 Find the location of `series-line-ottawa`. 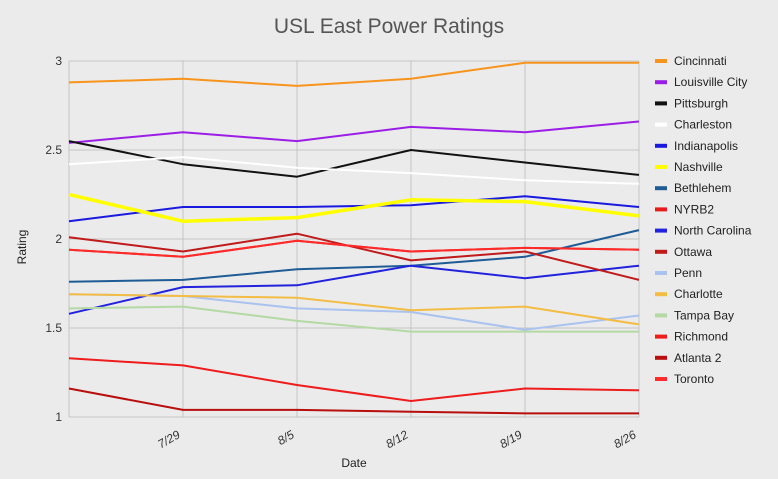

series-line-ottawa is located at coordinates (354, 256).